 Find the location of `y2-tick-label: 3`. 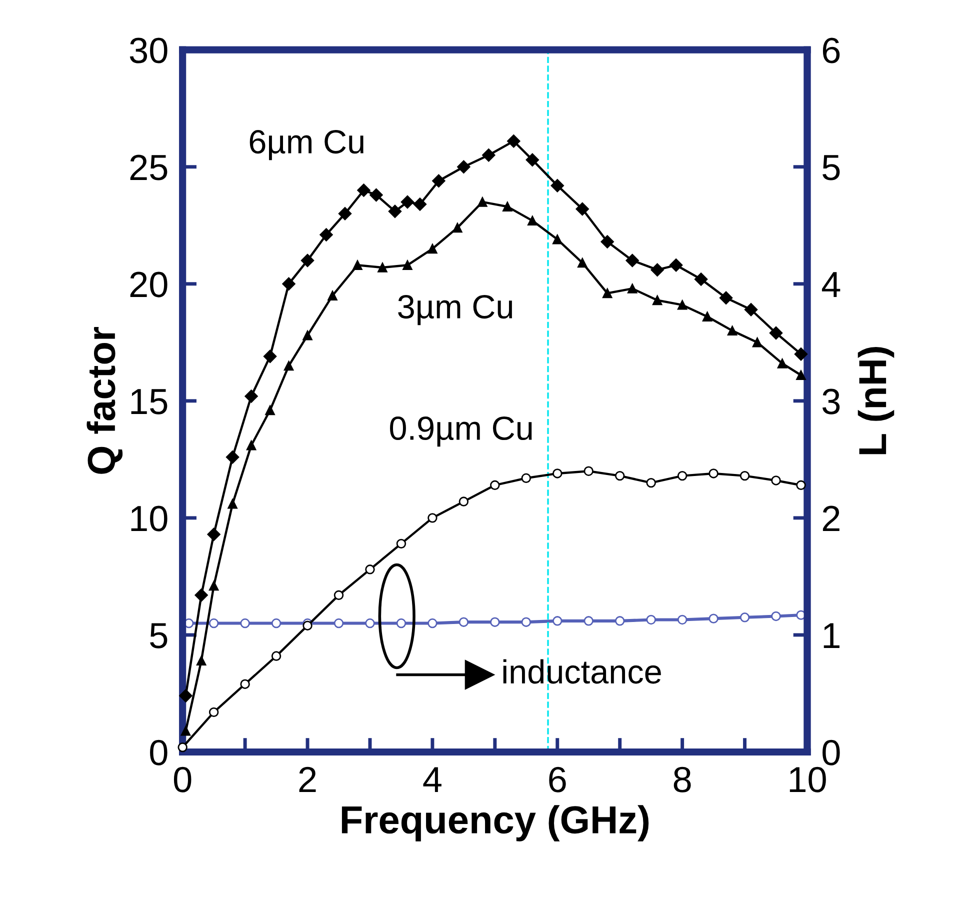

y2-tick-label: 3 is located at coordinates (831, 401).